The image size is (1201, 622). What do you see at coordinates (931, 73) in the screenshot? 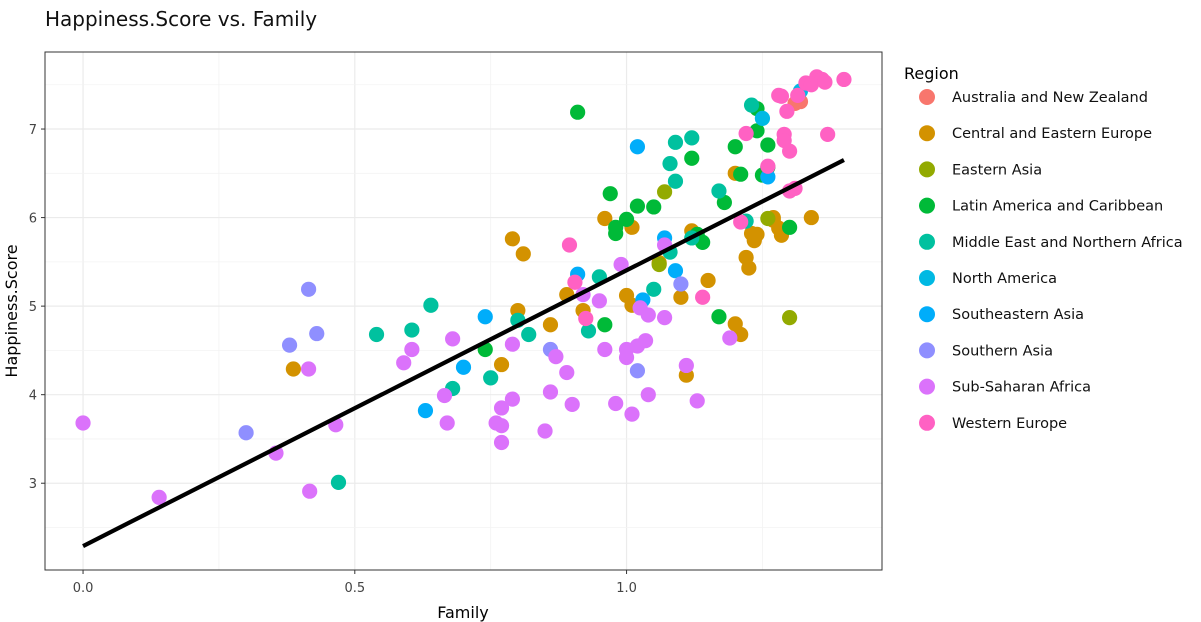
I see `legend-title: Region` at bounding box center [931, 73].